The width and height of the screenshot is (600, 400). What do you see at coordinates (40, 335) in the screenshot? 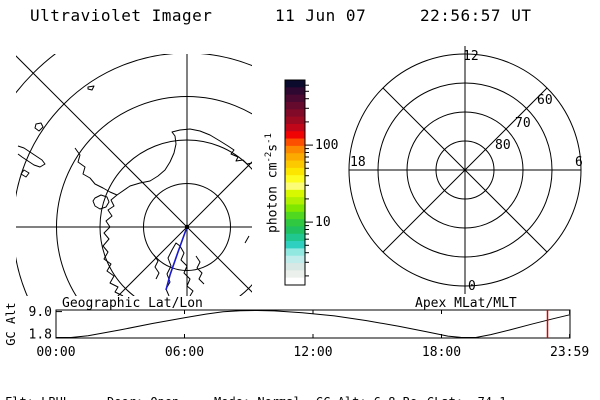
I see `ytick-1-8: 1.8` at bounding box center [40, 335].